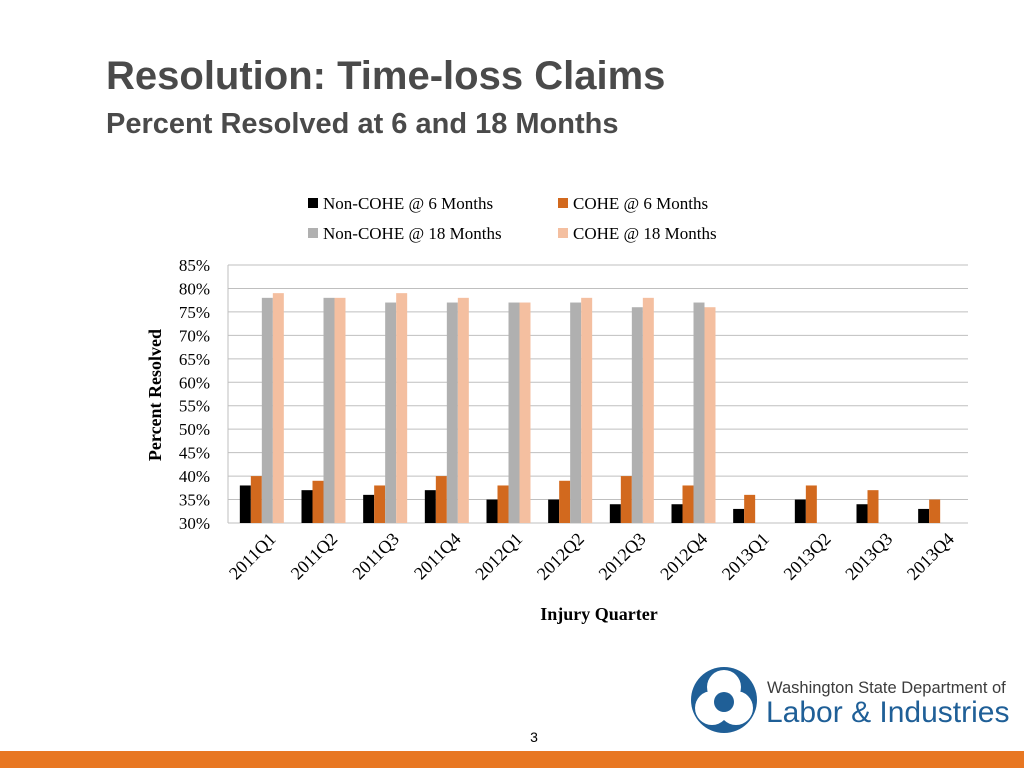  Describe the element at coordinates (194, 500) in the screenshot. I see `y-tick-label: 35%` at that location.